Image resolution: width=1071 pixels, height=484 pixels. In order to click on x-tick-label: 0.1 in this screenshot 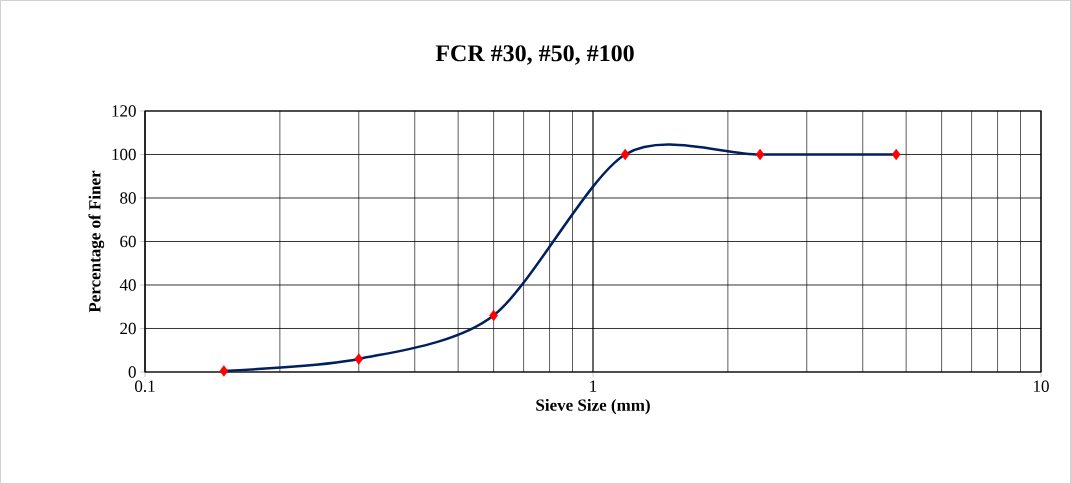, I will do `click(145, 386)`.